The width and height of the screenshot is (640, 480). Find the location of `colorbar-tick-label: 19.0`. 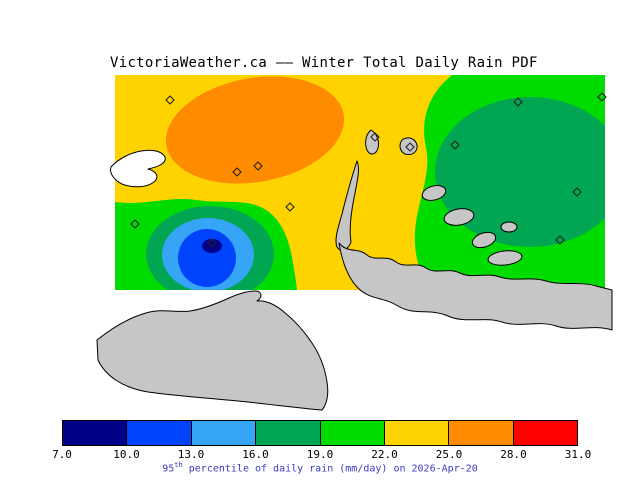

colorbar-tick-label: 19.0 is located at coordinates (320, 454).